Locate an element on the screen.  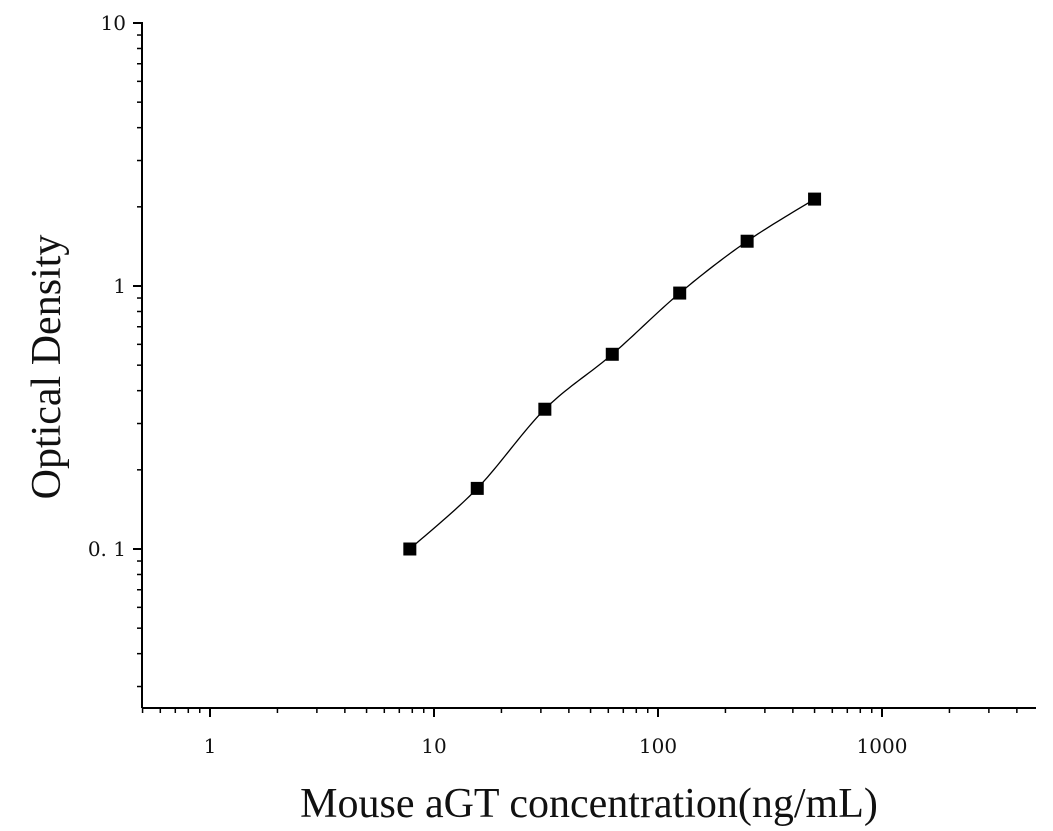
y-tick-label: 10 is located at coordinates (113, 23).